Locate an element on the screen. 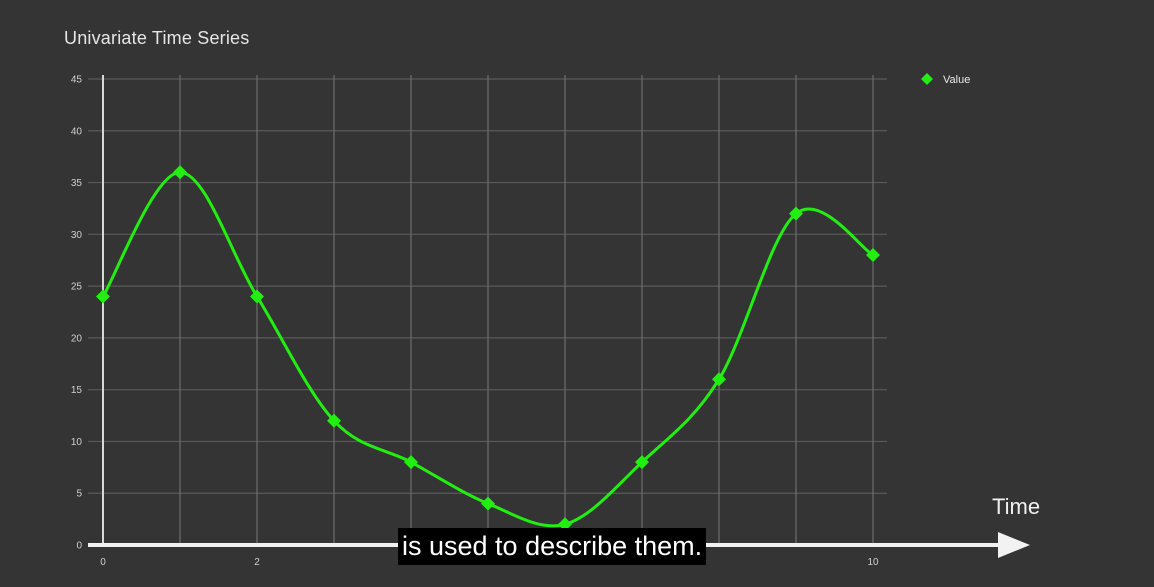 Image resolution: width=1154 pixels, height=587 pixels. y-tick-label: 25 is located at coordinates (77, 287).